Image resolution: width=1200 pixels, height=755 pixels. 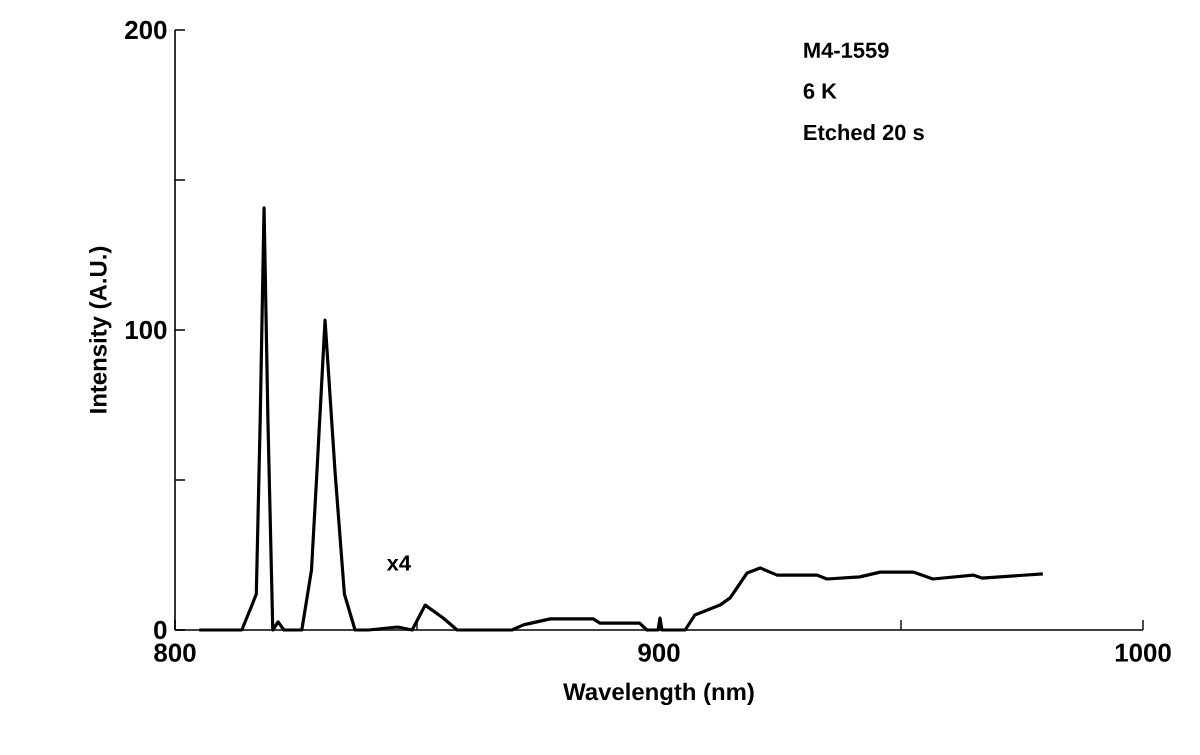 I want to click on x-tick-label: 1000, so click(x=1143, y=652).